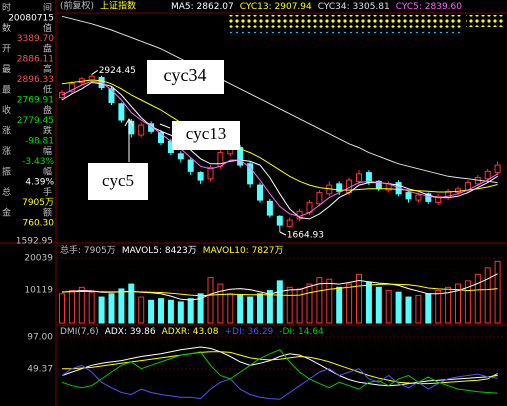  I want to click on sidebar-value: 2896.33, so click(35, 80).